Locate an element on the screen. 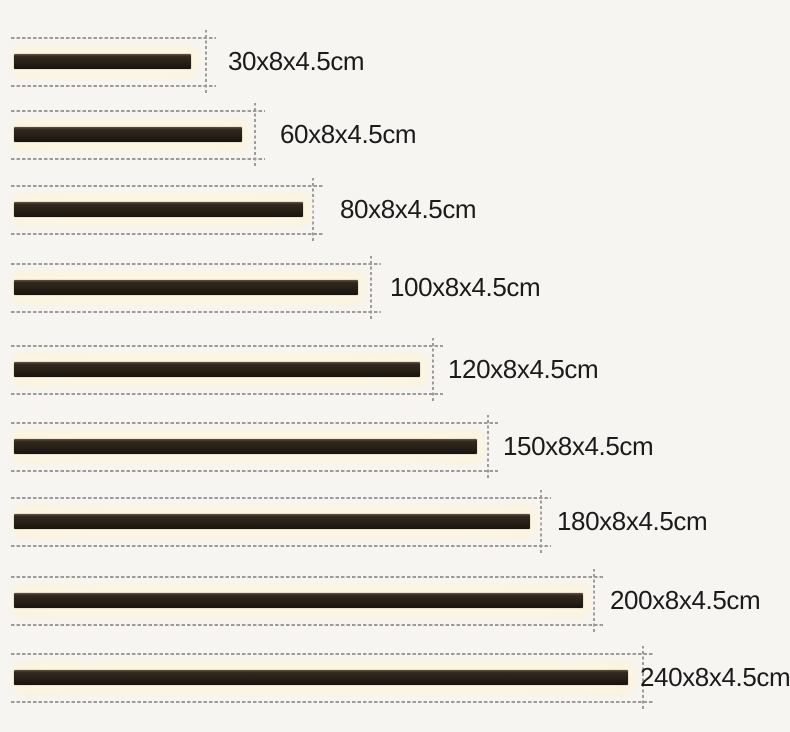  size-label: 100x8x4.5cm is located at coordinates (465, 286).